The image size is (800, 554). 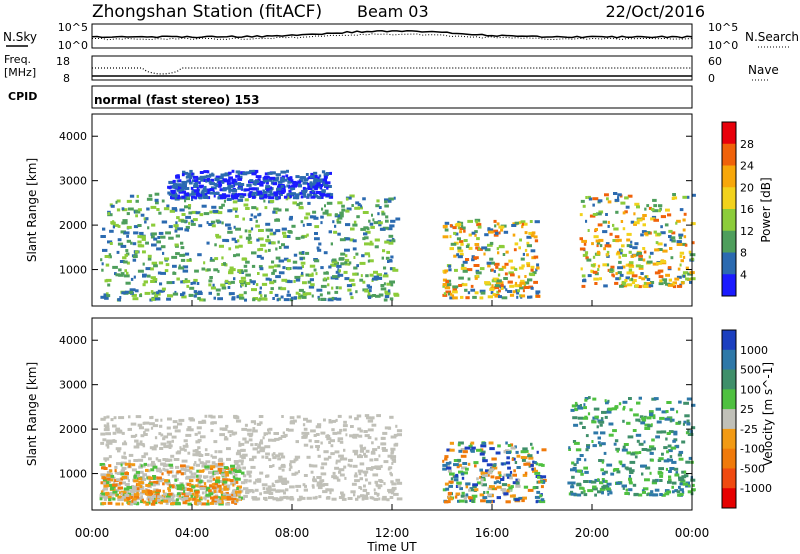 What do you see at coordinates (729, 133) in the screenshot?
I see `colorbar-swatch` at bounding box center [729, 133].